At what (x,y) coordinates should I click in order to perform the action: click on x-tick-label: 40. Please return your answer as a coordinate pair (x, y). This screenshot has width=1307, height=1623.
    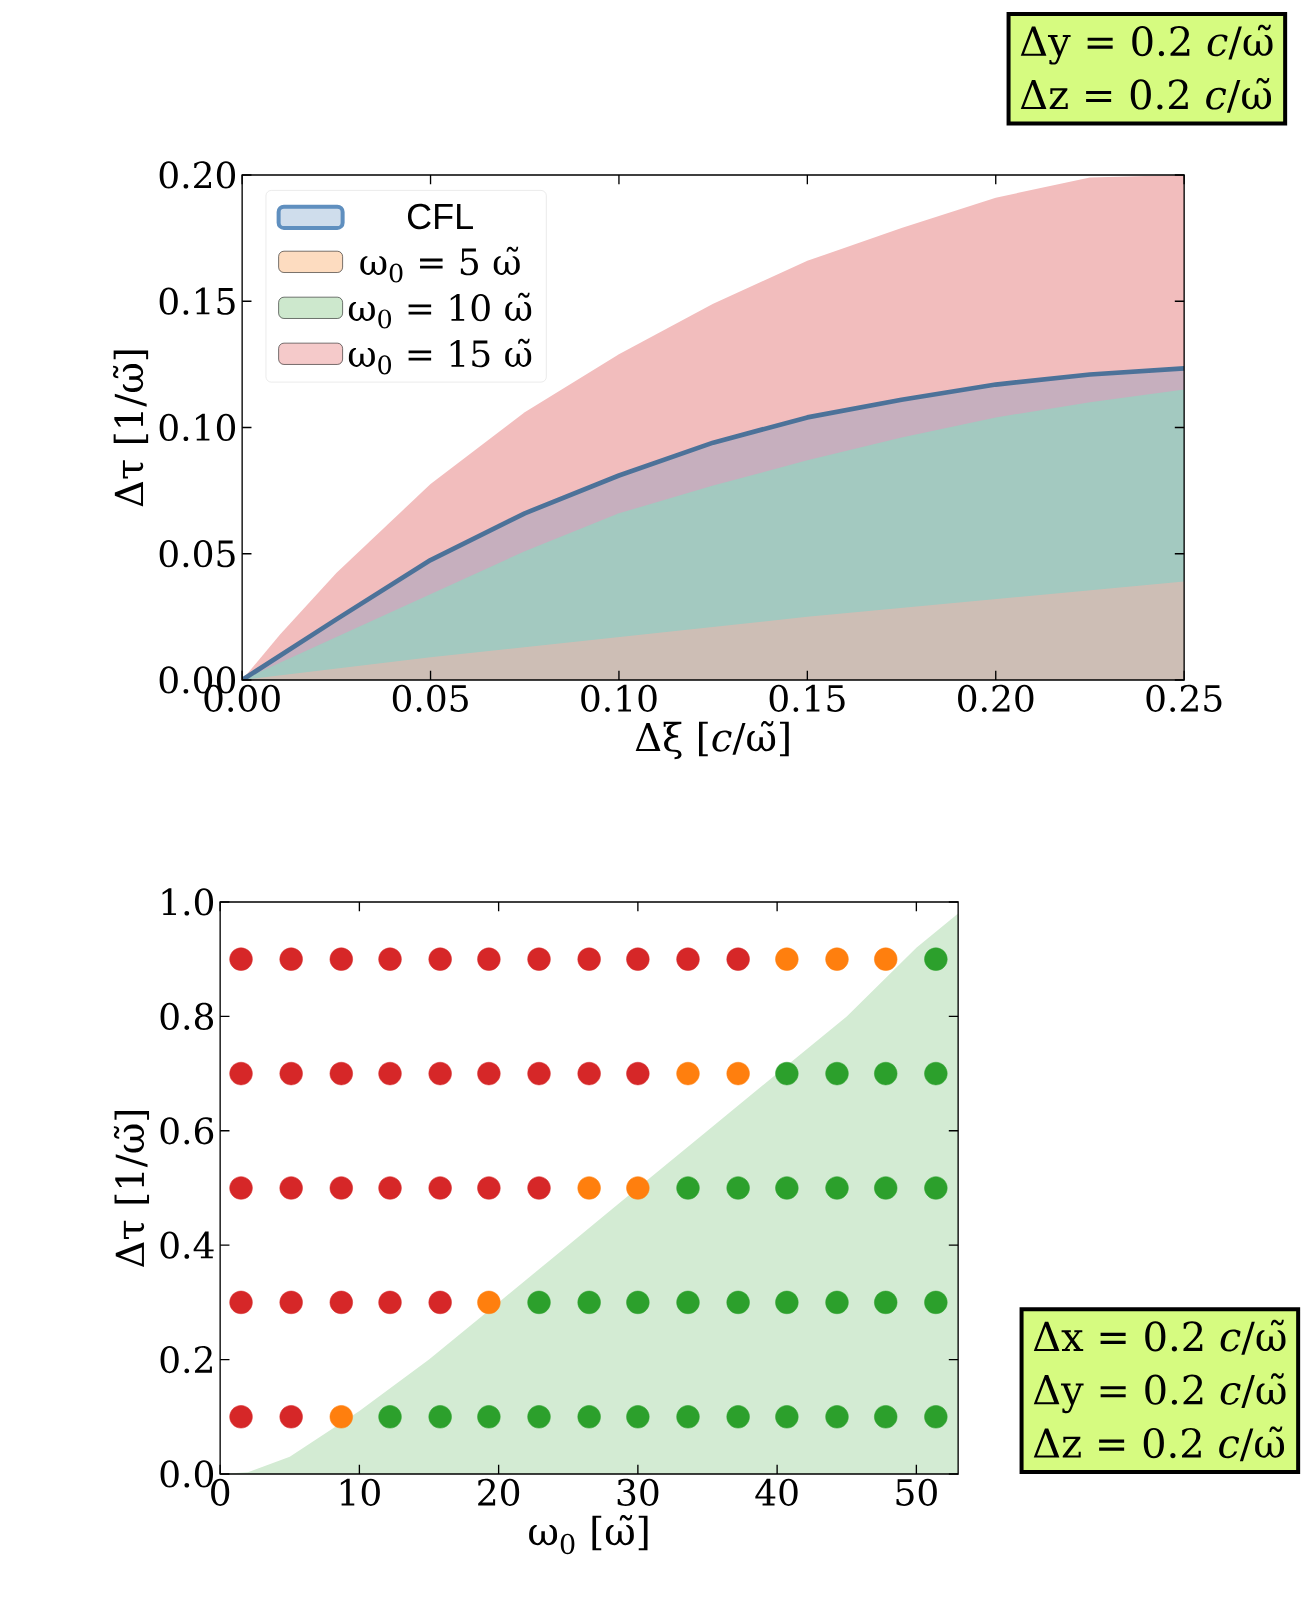
    Looking at the image, I should click on (776, 1492).